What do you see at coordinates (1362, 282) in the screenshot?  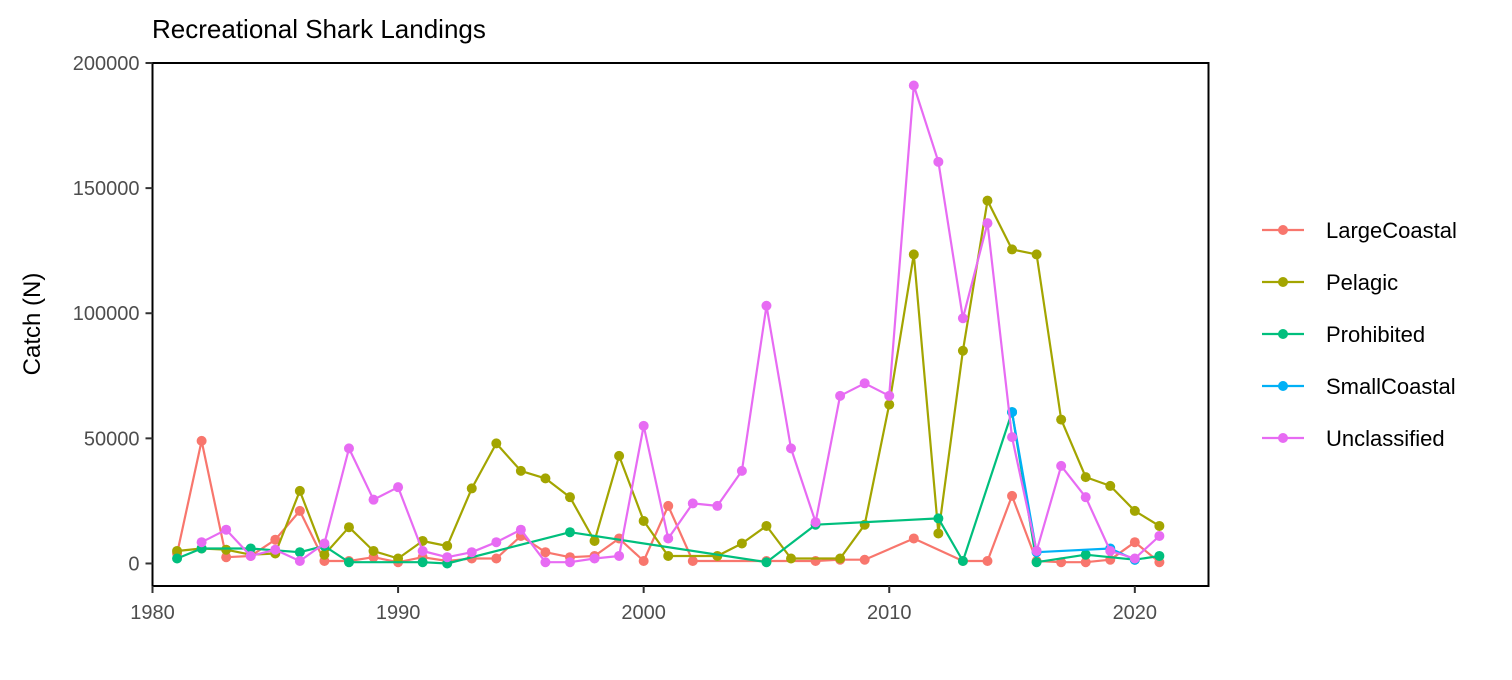 I see `legend-label: Pelagic` at bounding box center [1362, 282].